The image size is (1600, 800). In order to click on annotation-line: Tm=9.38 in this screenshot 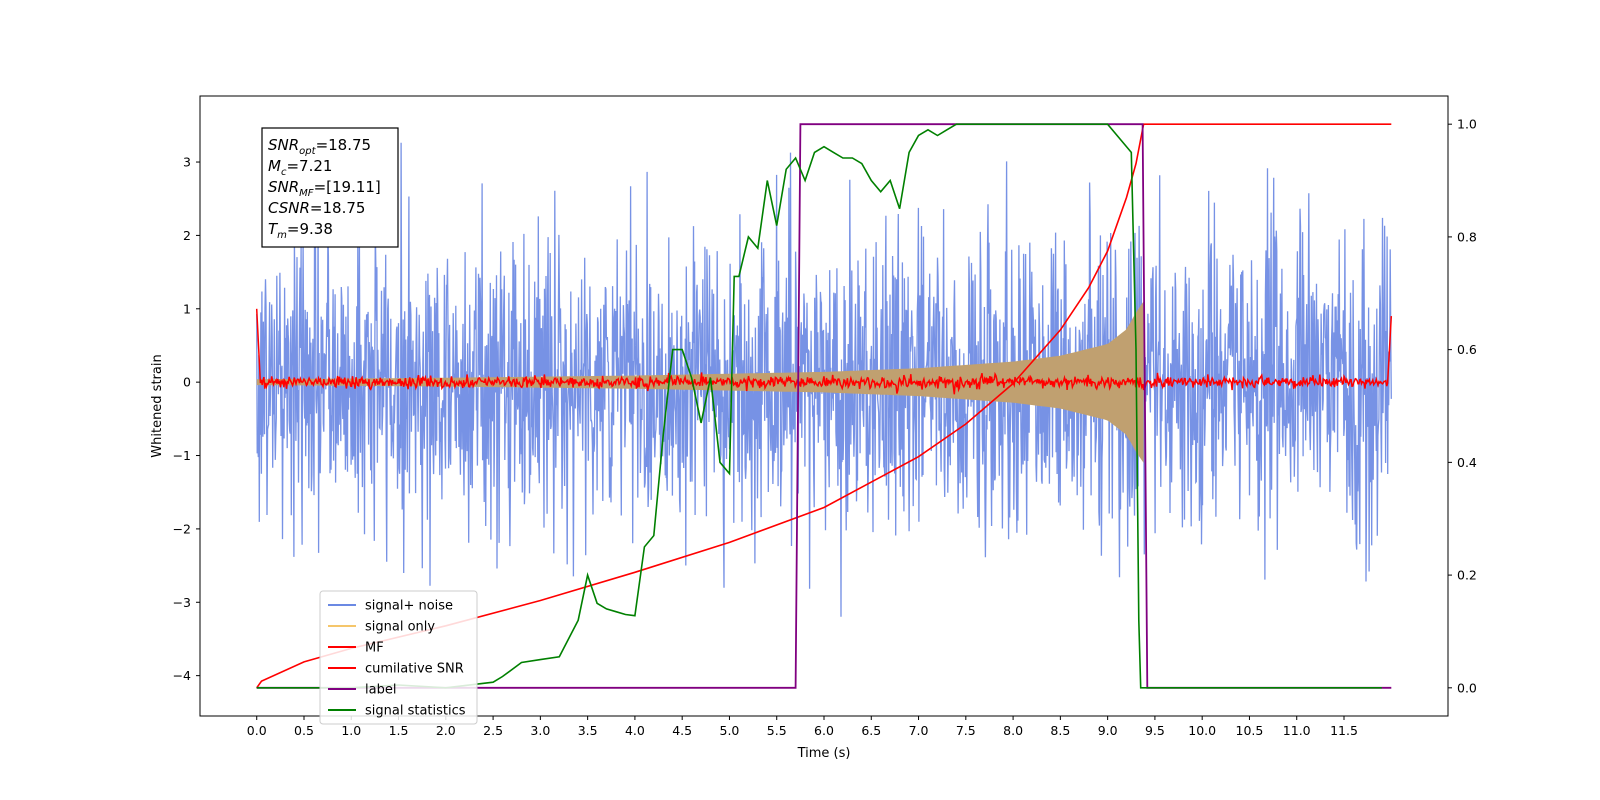, I will do `click(300, 230)`.